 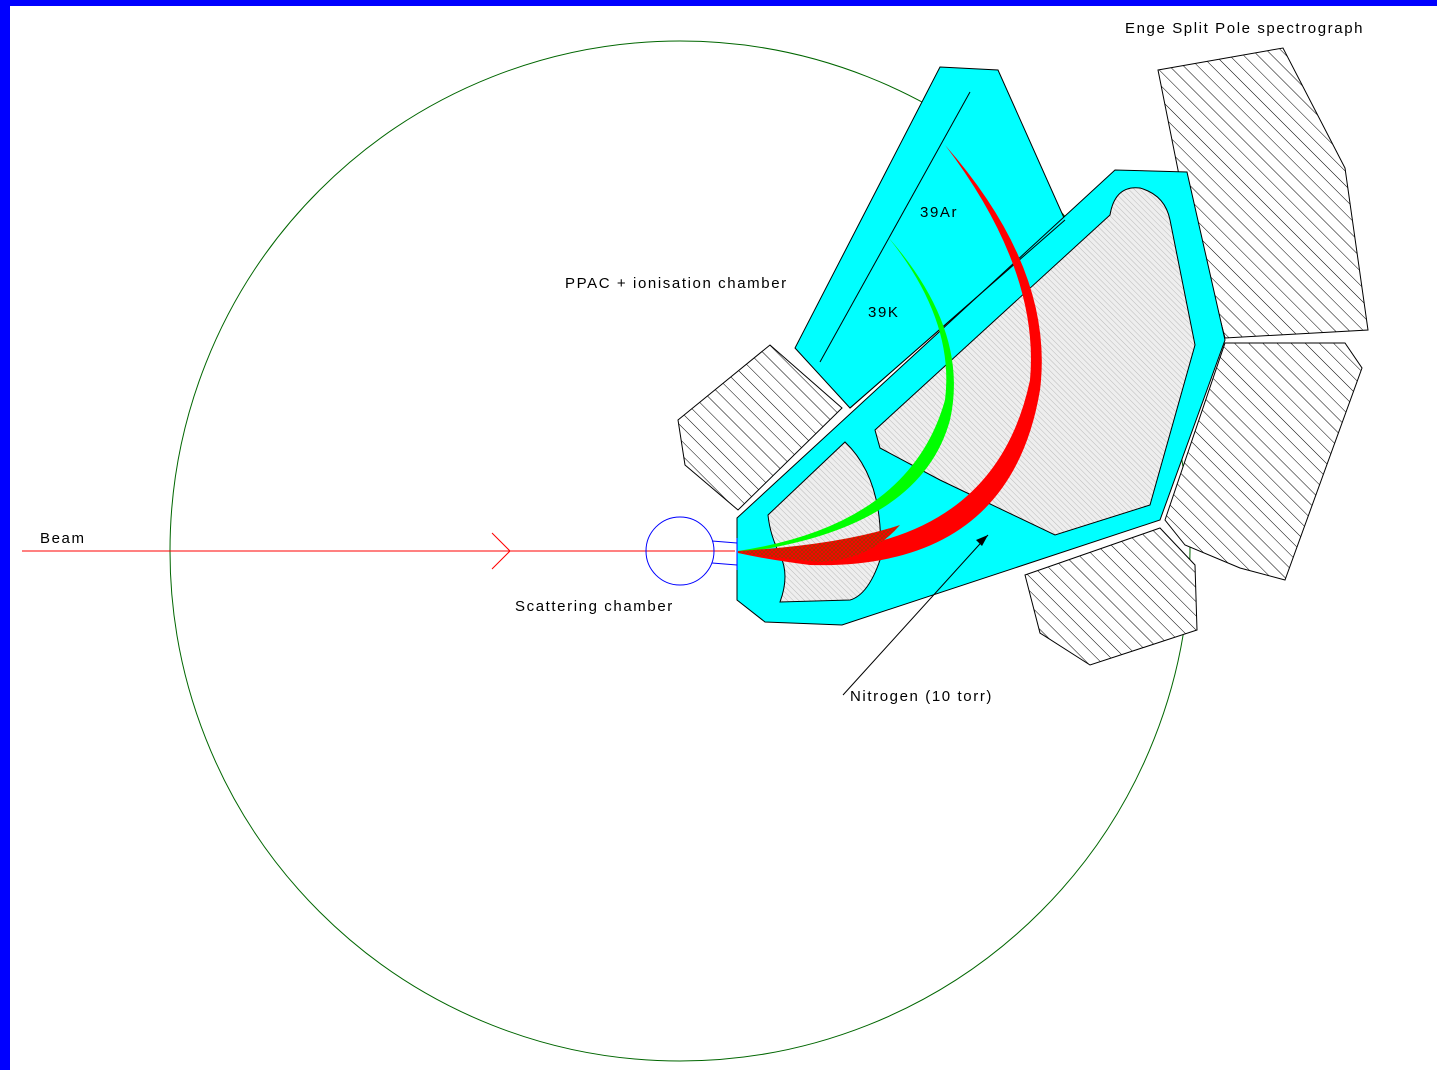 What do you see at coordinates (957, 314) in the screenshot?
I see `window` at bounding box center [957, 314].